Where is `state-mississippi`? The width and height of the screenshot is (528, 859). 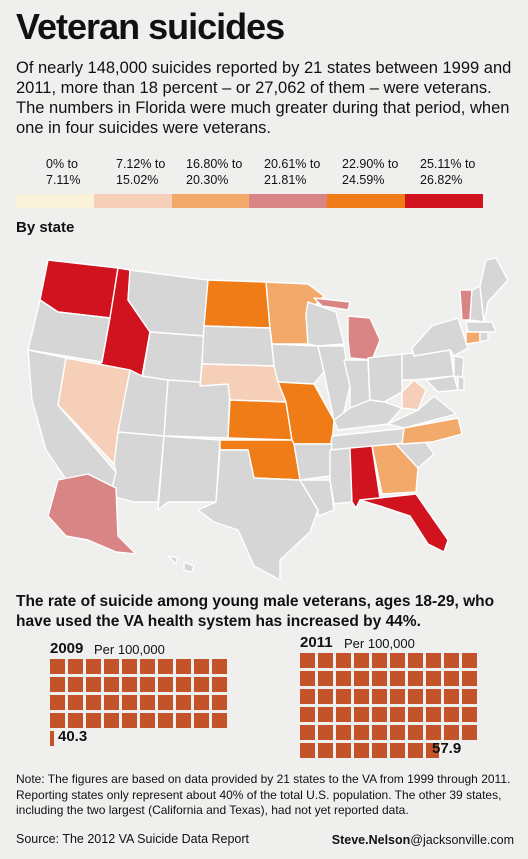 state-mississippi is located at coordinates (341, 476).